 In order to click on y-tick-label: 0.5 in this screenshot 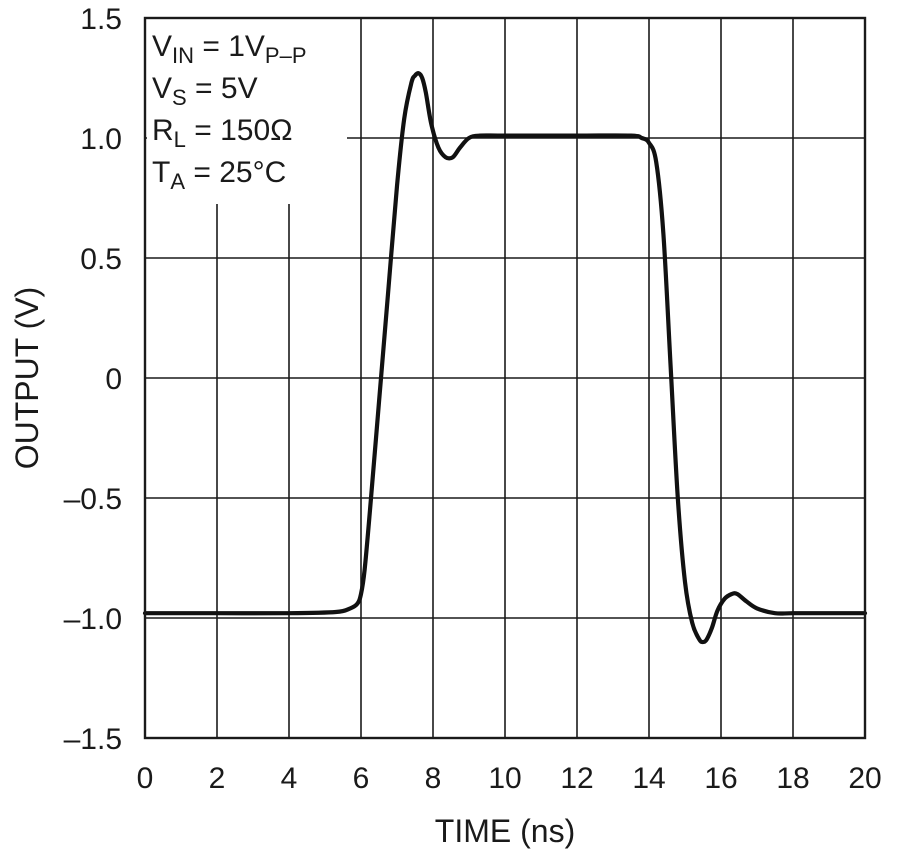, I will do `click(101, 259)`.